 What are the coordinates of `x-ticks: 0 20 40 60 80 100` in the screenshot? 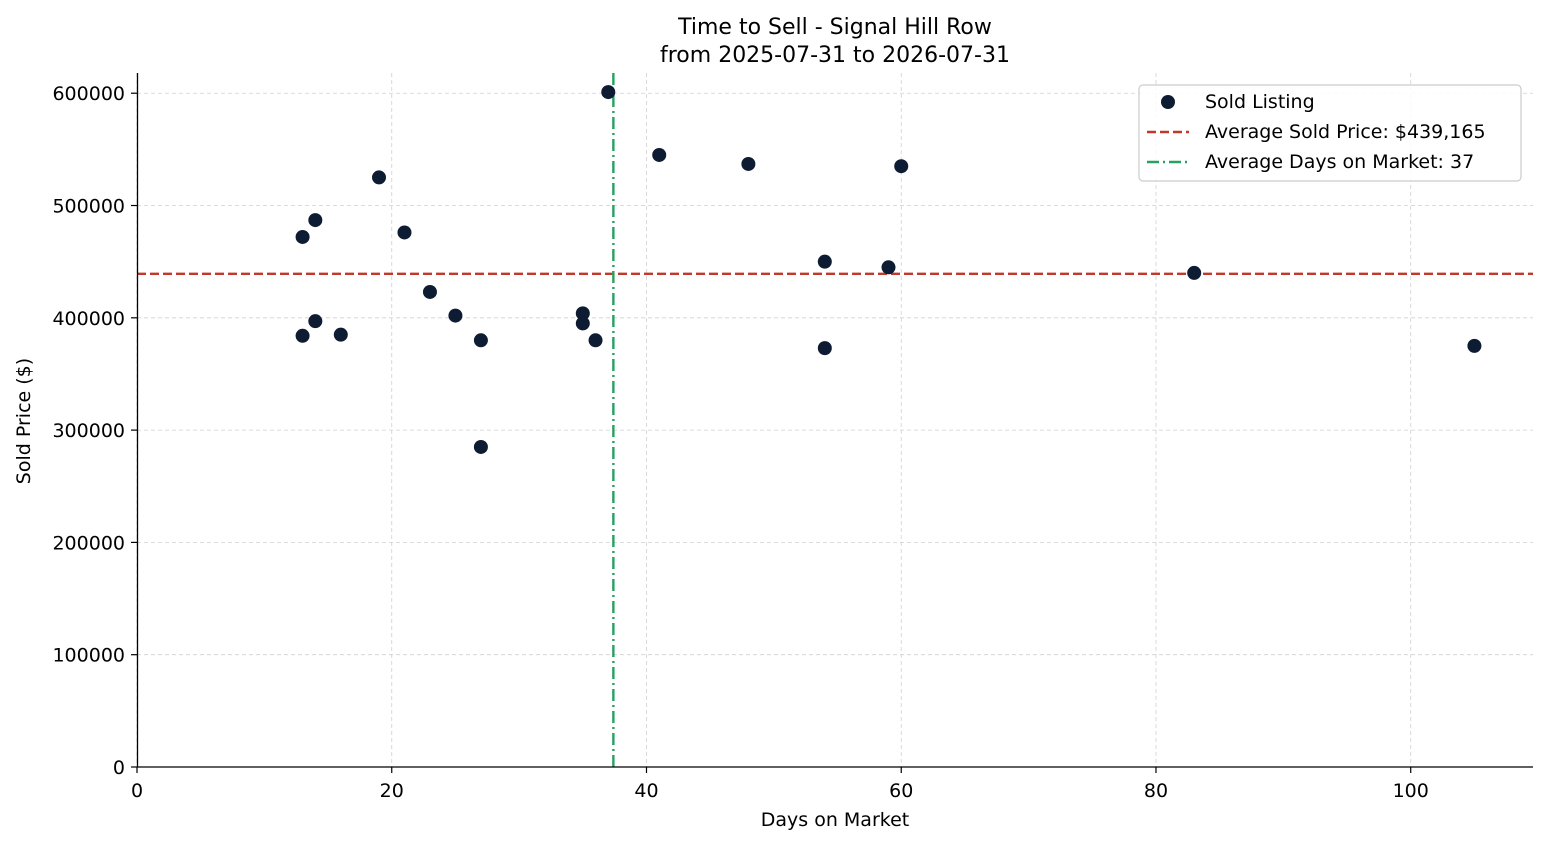 It's located at (780, 784).